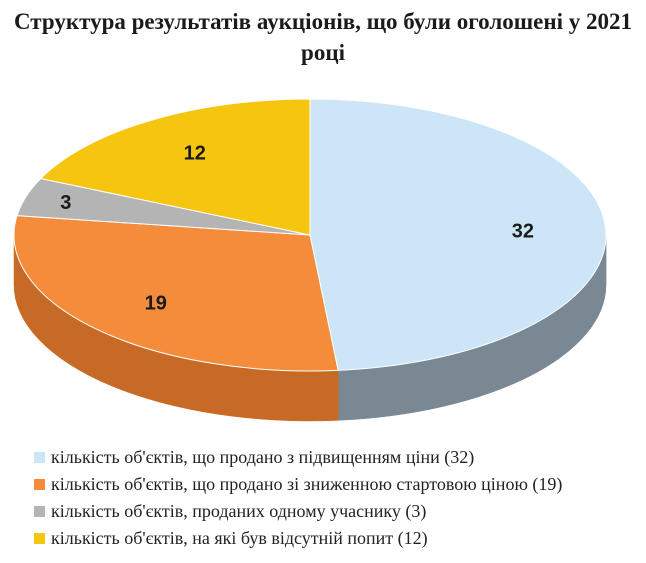  Describe the element at coordinates (156, 304) in the screenshot. I see `slice-value-label-2: 19` at that location.